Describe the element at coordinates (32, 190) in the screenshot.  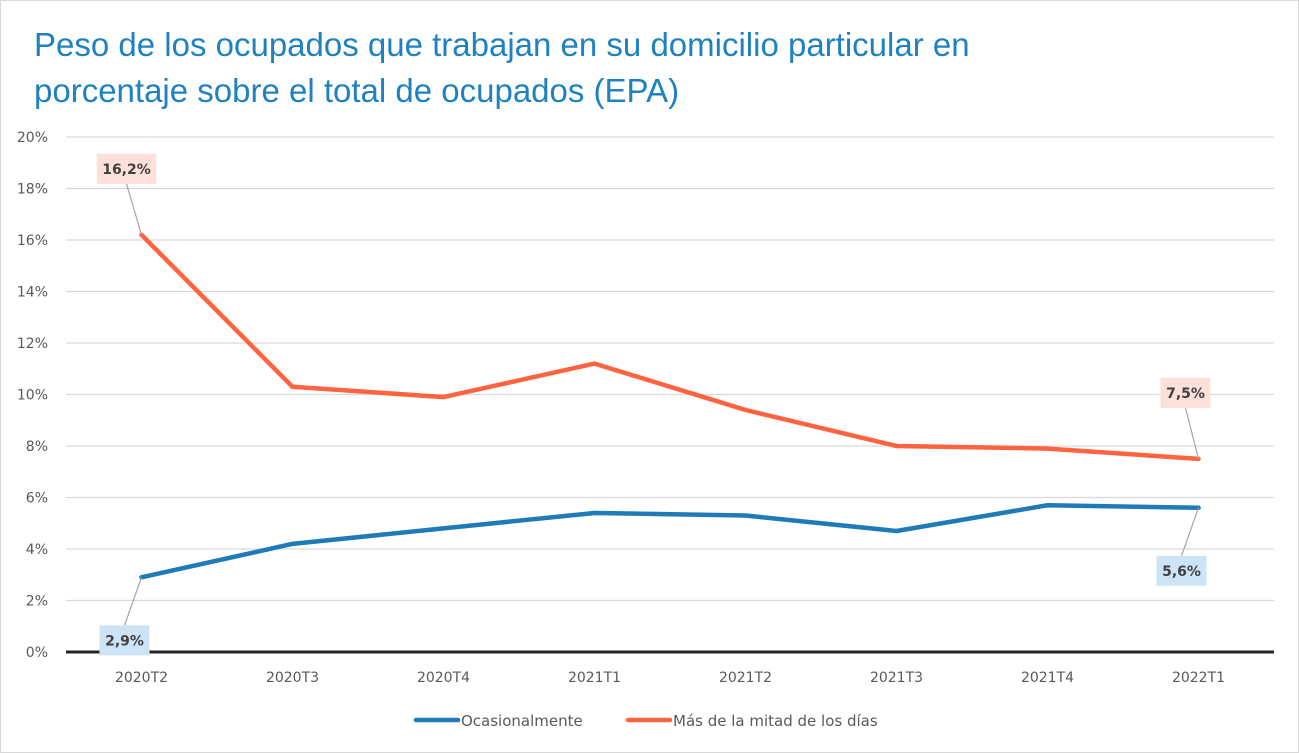
I see `y-tick-label: 18%` at that location.